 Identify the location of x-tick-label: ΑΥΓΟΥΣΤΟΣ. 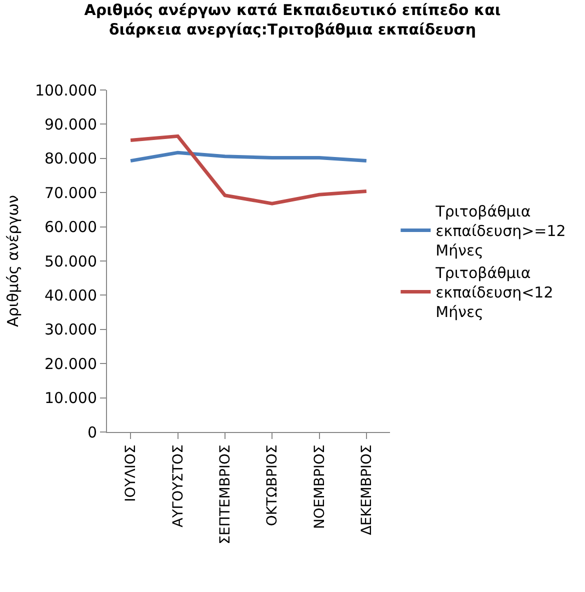
(178, 486).